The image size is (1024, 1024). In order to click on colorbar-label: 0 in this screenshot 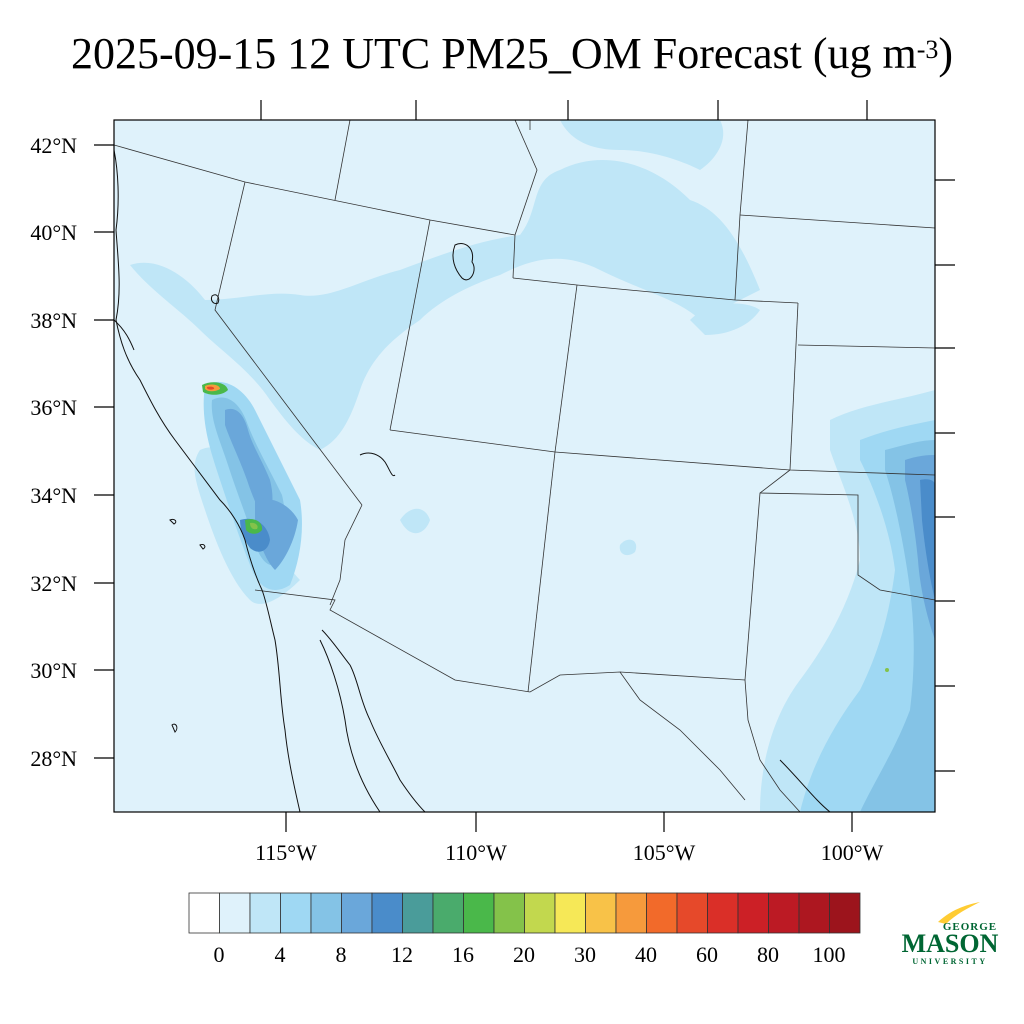, I will do `click(219, 954)`.